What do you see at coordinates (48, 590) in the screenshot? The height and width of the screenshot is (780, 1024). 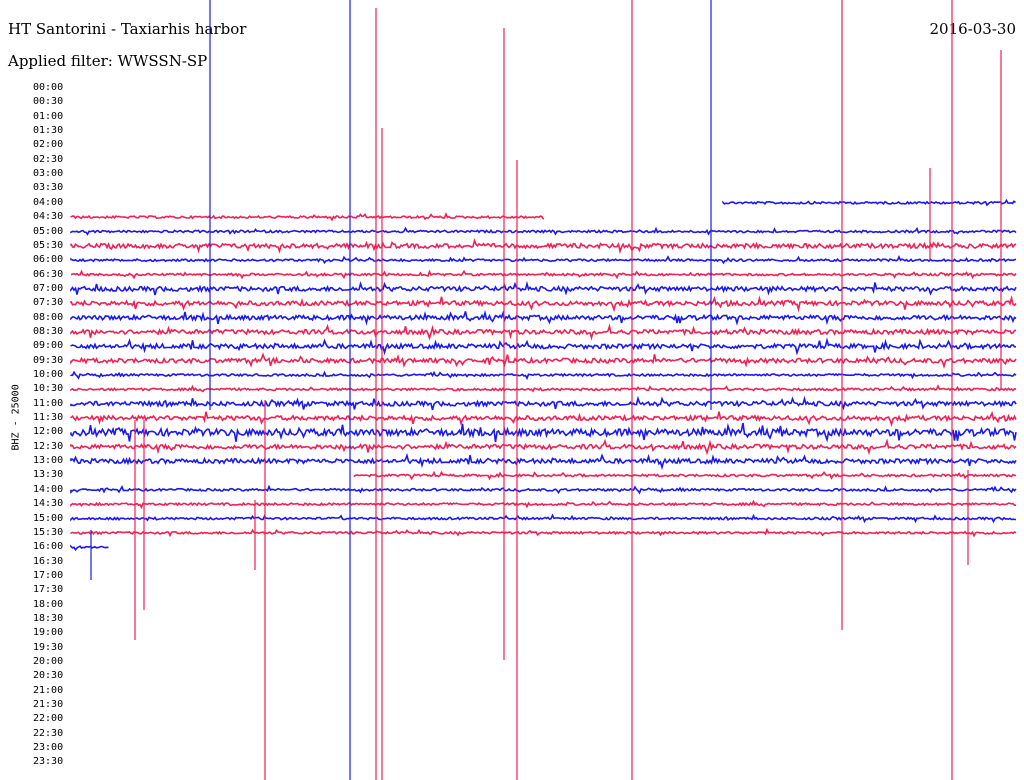 I see `time-tick-label: 17:30` at bounding box center [48, 590].